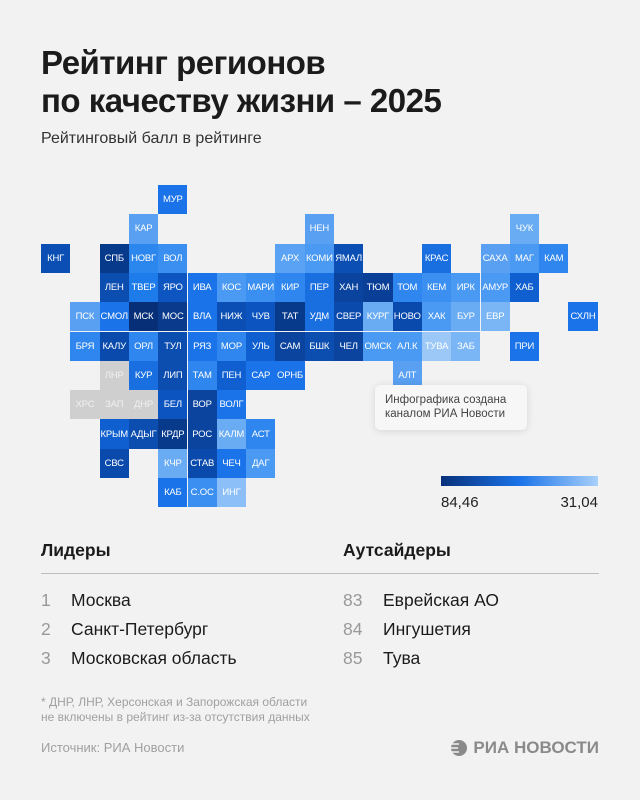 The image size is (640, 800). What do you see at coordinates (407, 629) in the screenshot?
I see `outsiders-list-item: 84 Ингушетия` at bounding box center [407, 629].